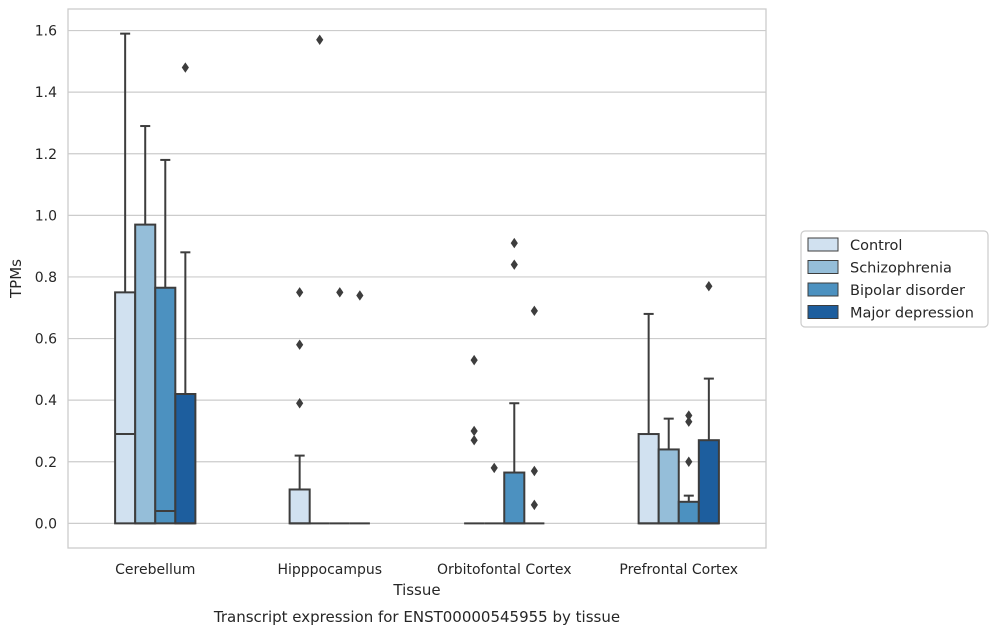 This screenshot has width=997, height=634. Describe the element at coordinates (16, 279) in the screenshot. I see `y-axis-label: TPMs` at that location.